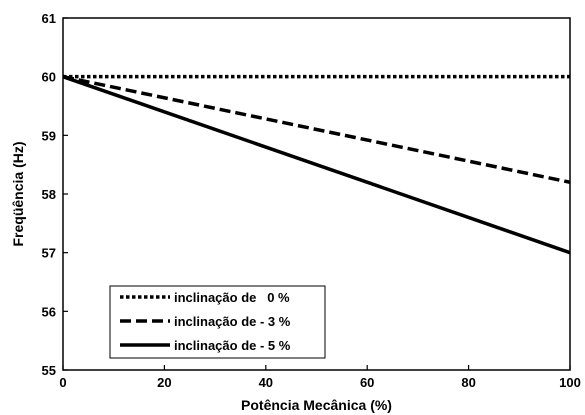  Describe the element at coordinates (49, 194) in the screenshot. I see `y-tick-label: 58` at that location.